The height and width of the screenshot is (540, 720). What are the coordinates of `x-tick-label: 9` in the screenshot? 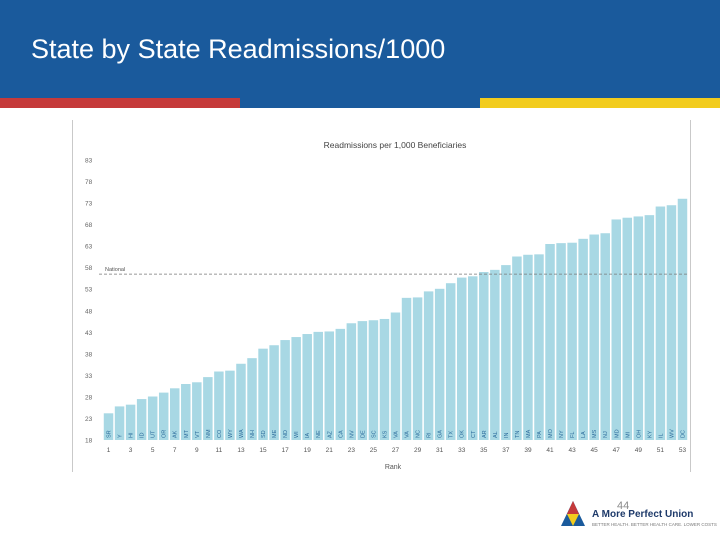 It's located at (197, 450).